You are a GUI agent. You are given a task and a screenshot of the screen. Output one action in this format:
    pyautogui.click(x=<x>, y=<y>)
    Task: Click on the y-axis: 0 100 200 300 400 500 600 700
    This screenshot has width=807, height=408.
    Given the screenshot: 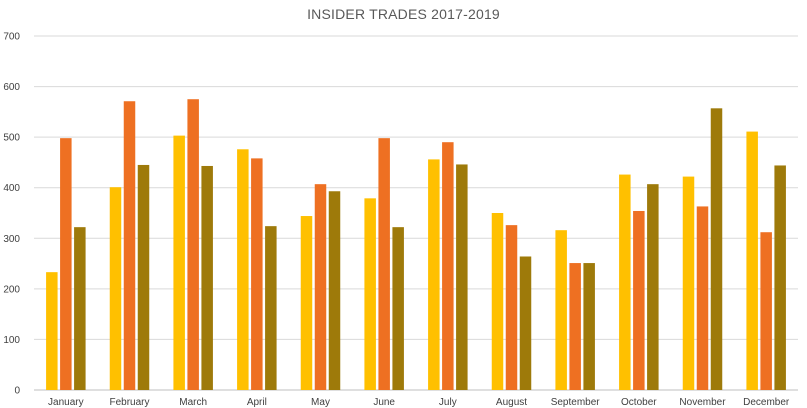 What is the action you would take?
    pyautogui.click(x=11, y=214)
    